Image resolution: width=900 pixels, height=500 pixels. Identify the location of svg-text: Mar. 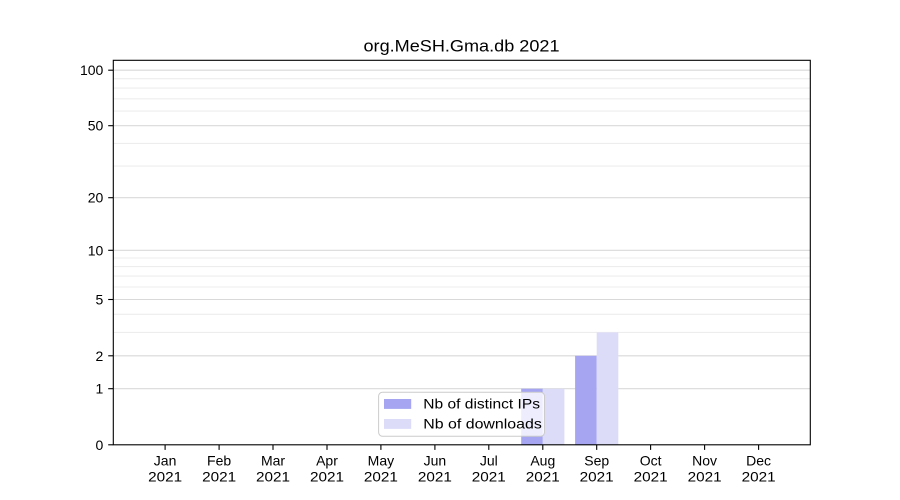
(273, 461).